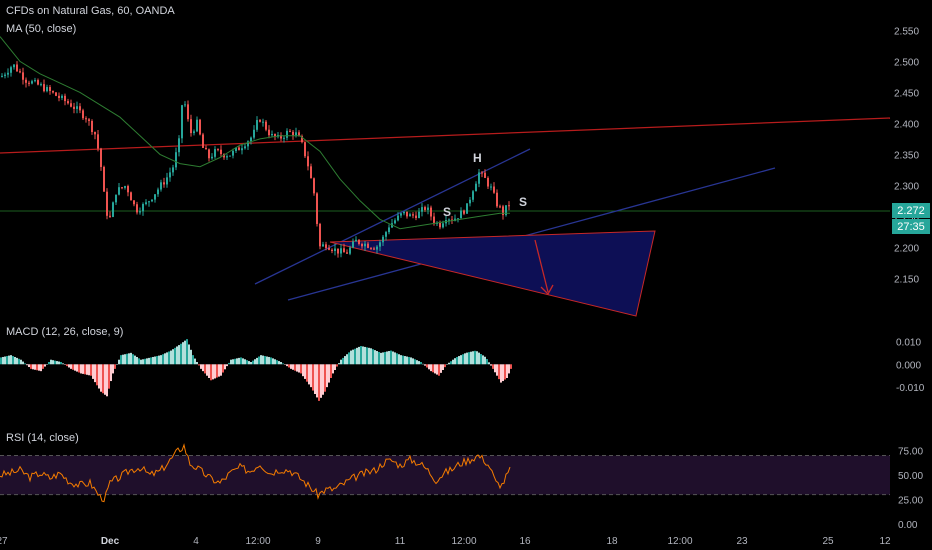  Describe the element at coordinates (196, 541) in the screenshot. I see `time-tick-2: 4` at that location.